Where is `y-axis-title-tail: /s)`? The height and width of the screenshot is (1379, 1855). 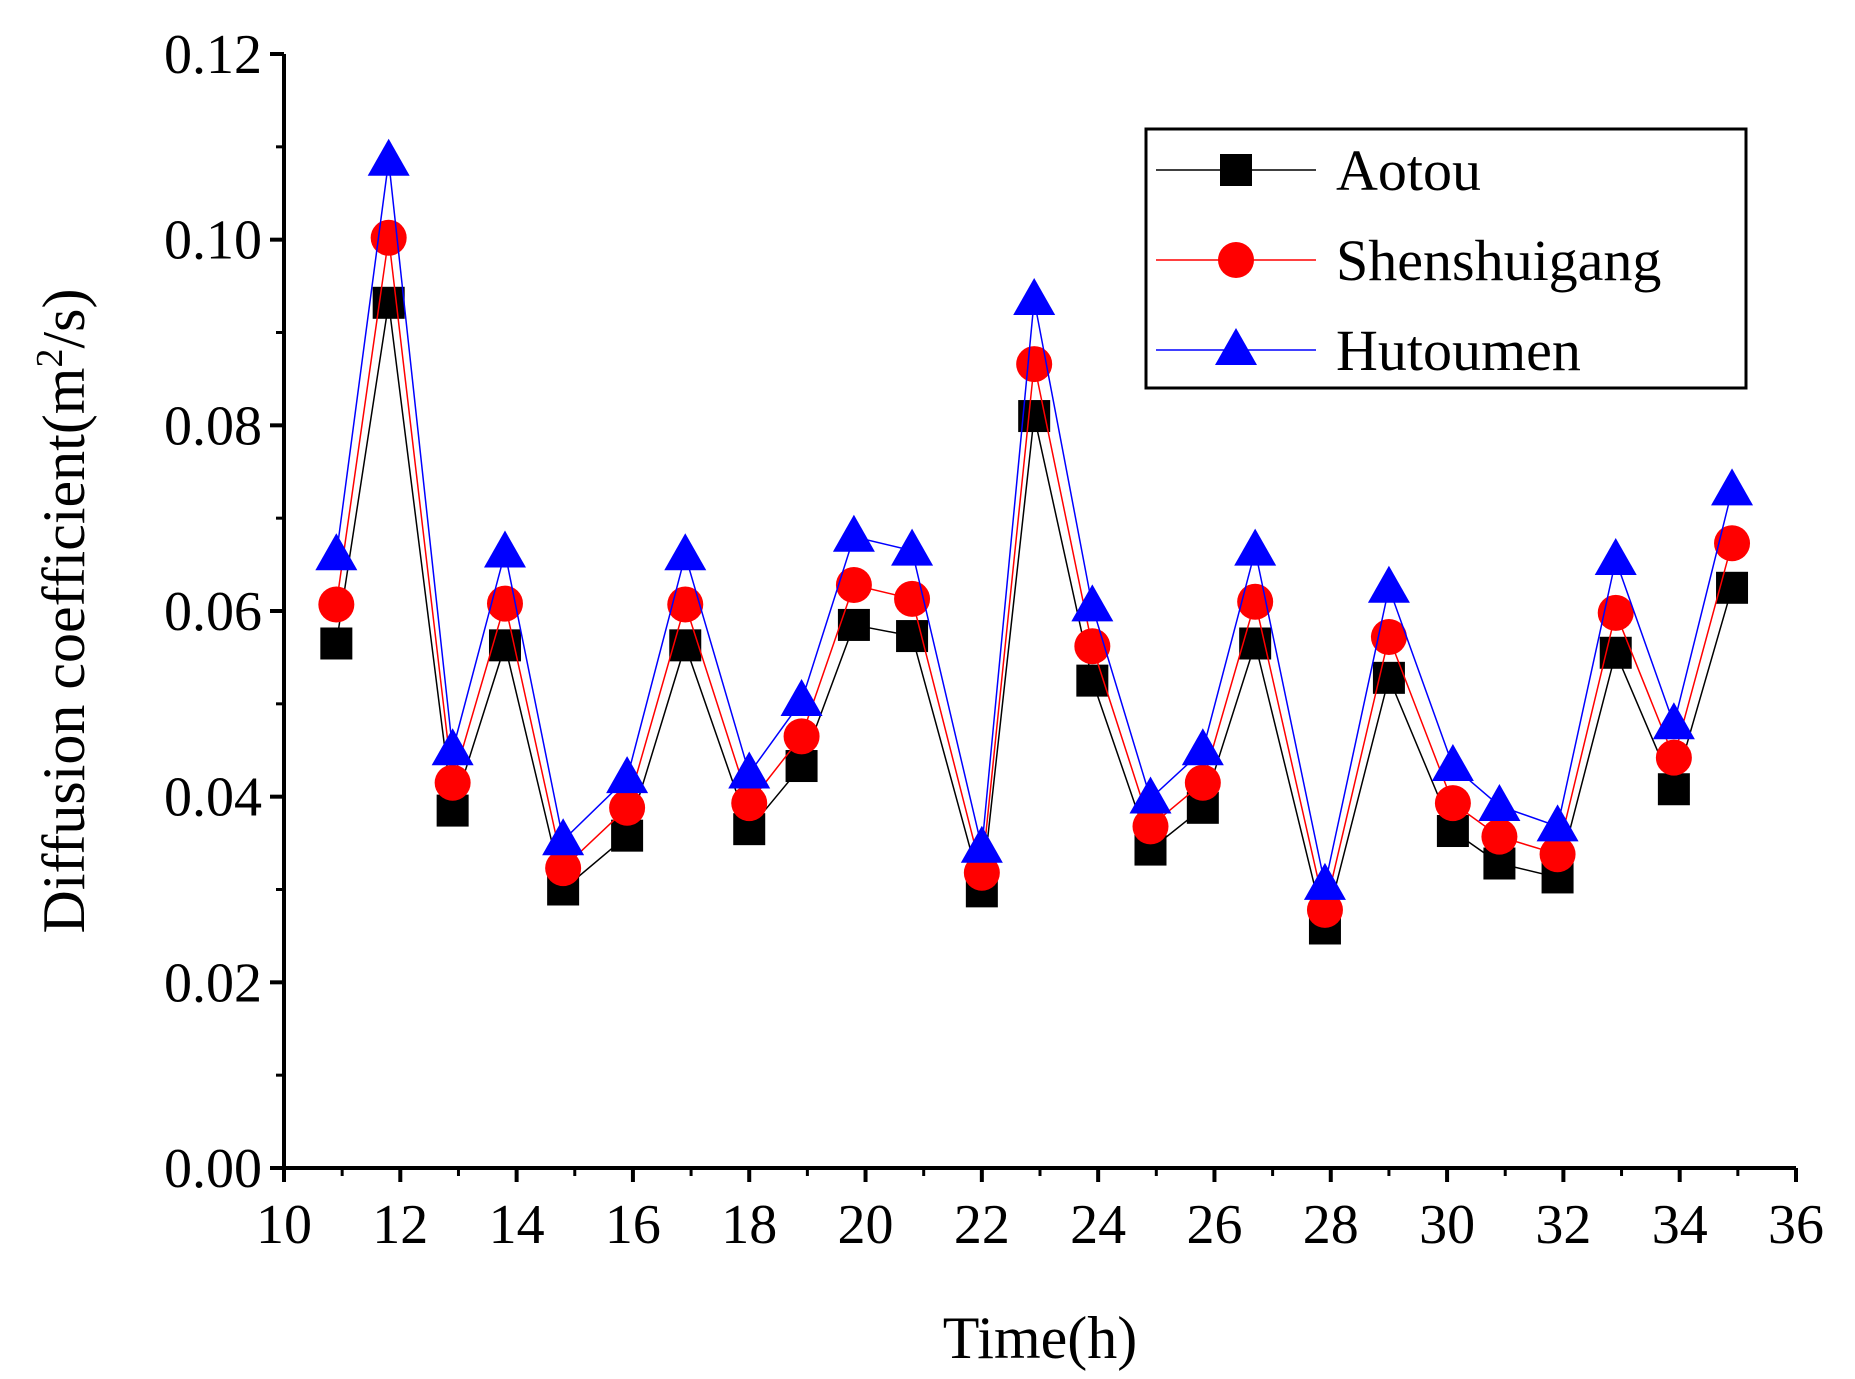
y-axis-title-tail: /s) is located at coordinates (64, 319).